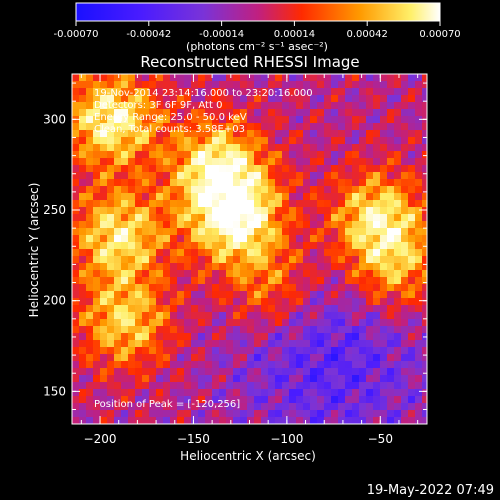  Describe the element at coordinates (221, 34) in the screenshot. I see `colorbar-tick-label: -0.00014` at that location.